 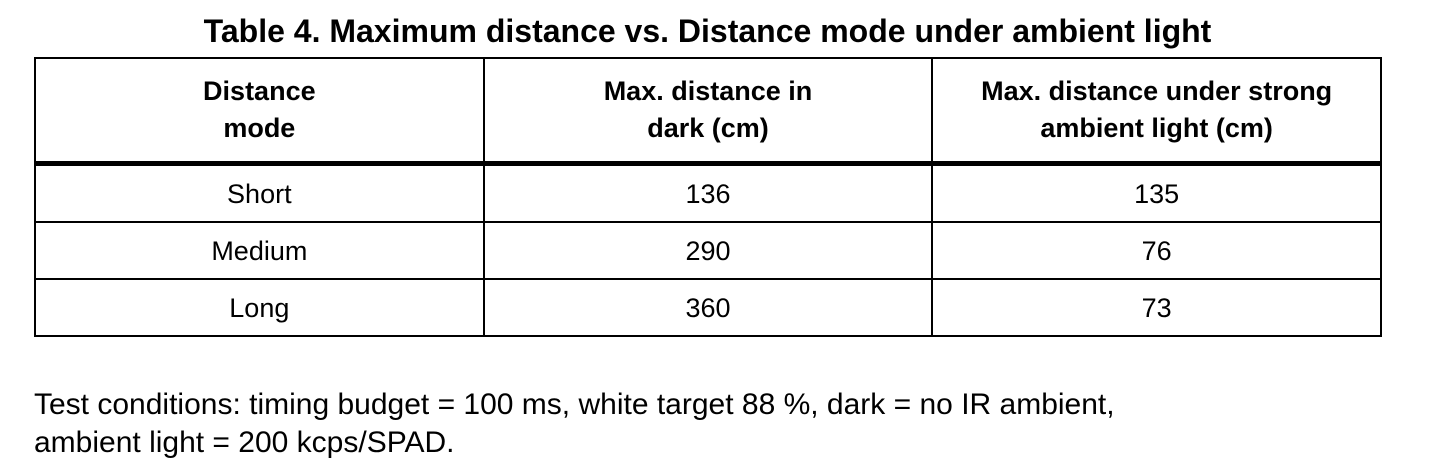 What do you see at coordinates (708, 91) in the screenshot?
I see `header-line: Max. distance in` at bounding box center [708, 91].